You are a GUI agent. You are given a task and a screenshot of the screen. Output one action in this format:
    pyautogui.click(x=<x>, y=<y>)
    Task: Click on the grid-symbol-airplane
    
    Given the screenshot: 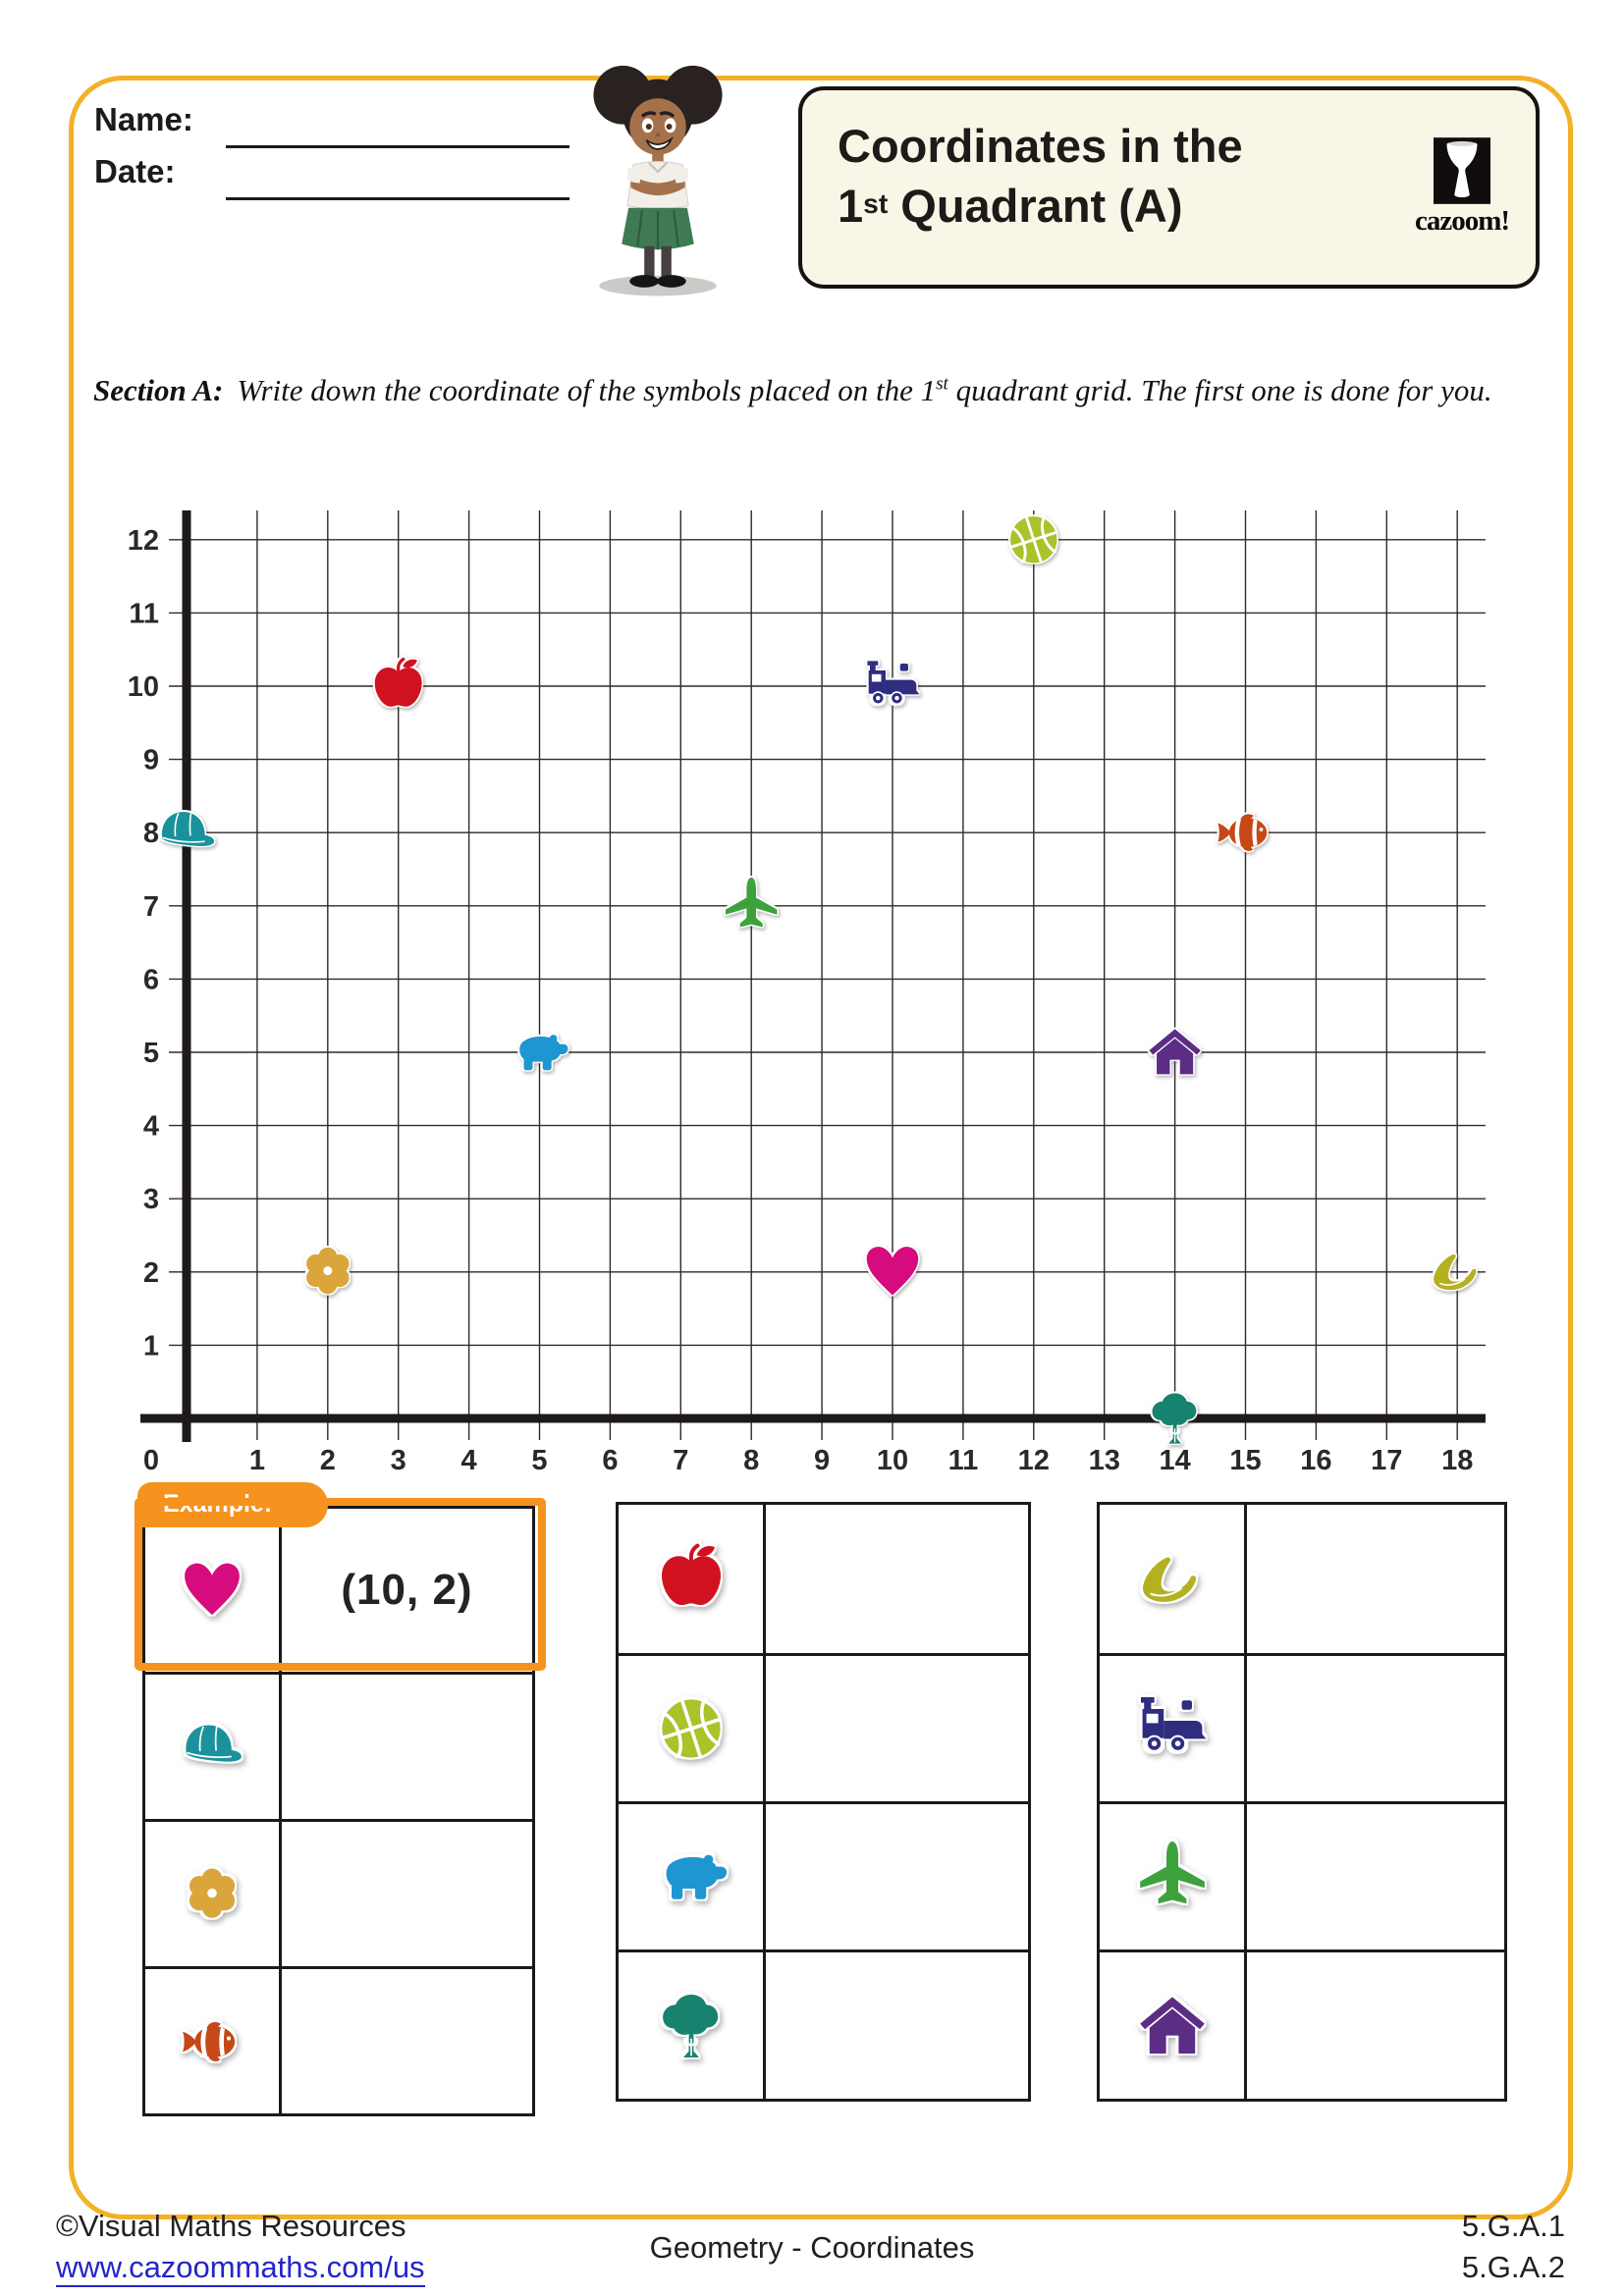 What is the action you would take?
    pyautogui.click(x=751, y=903)
    